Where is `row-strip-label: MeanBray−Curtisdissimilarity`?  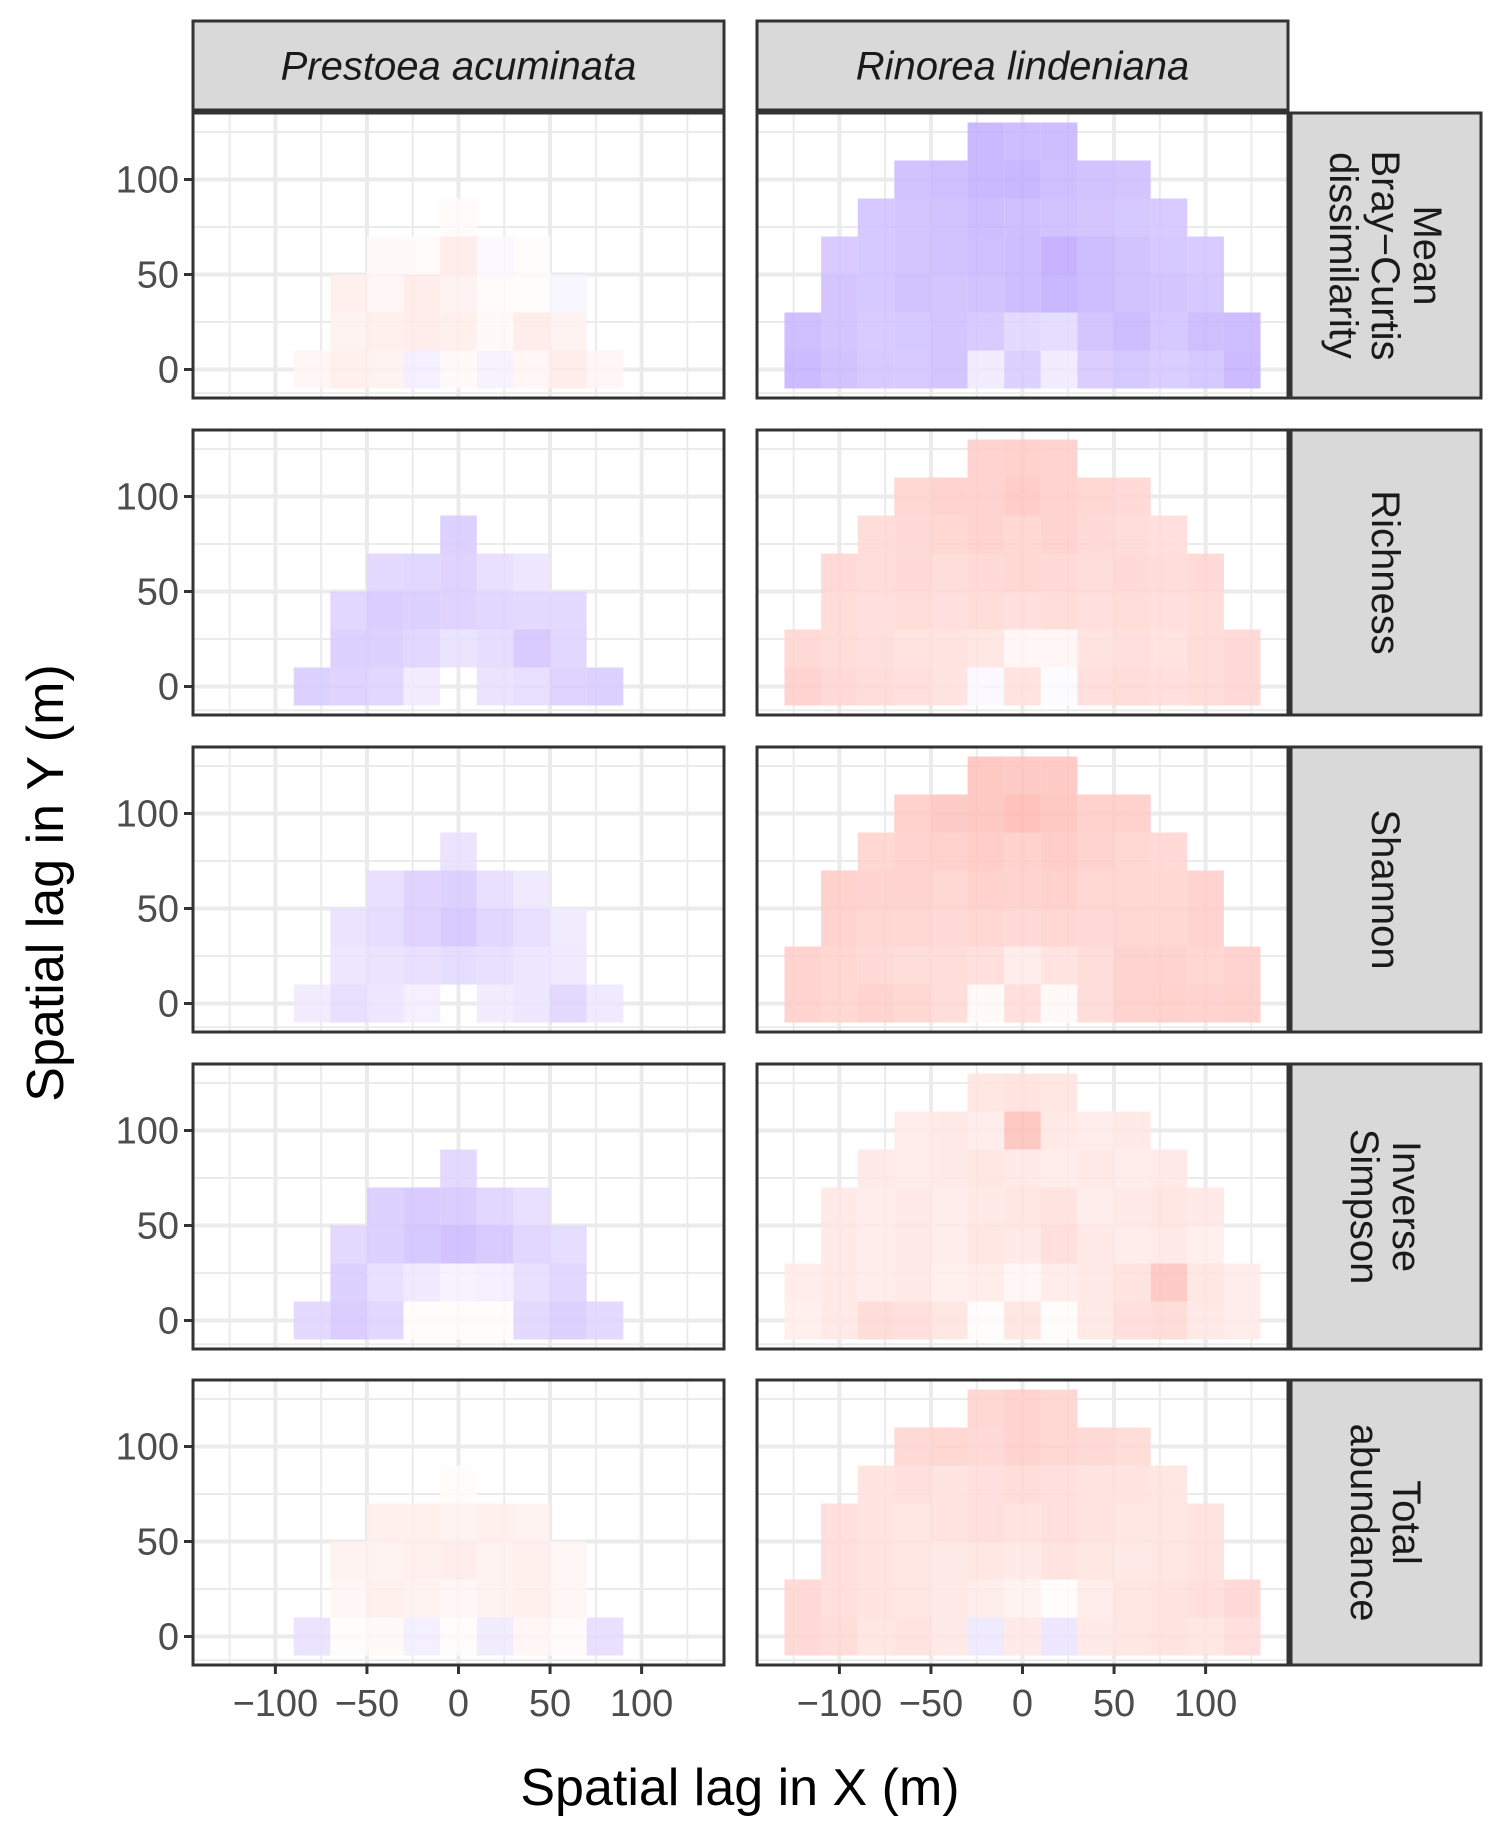 row-strip-label: MeanBray−Curtisdissimilarity is located at coordinates (1385, 255).